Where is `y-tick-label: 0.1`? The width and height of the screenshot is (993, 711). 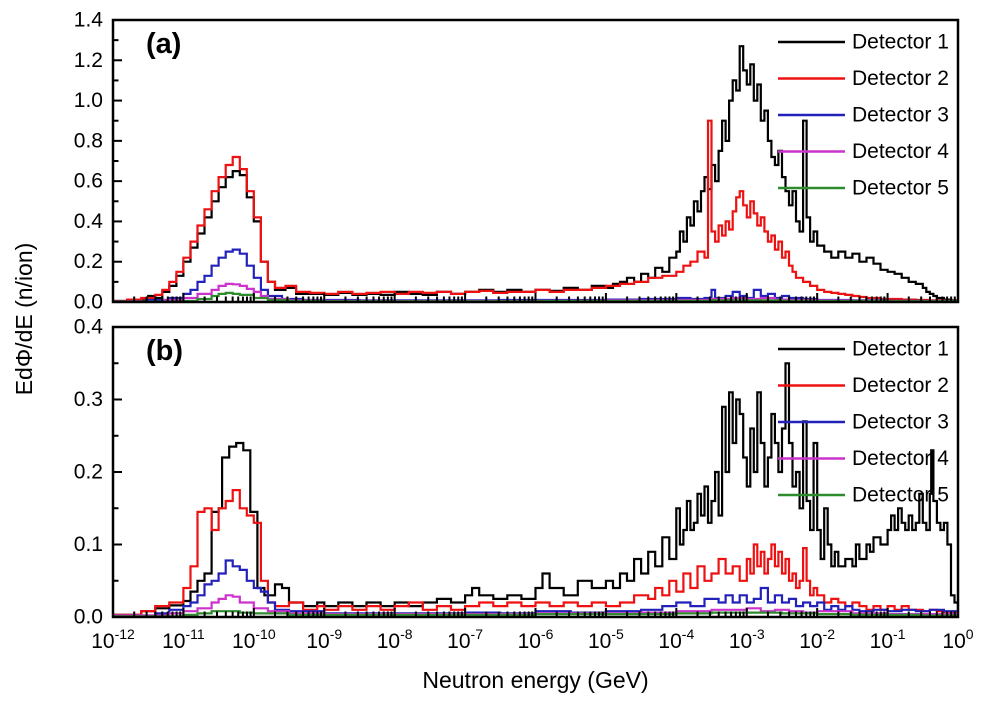 y-tick-label: 0.1 is located at coordinates (88, 544).